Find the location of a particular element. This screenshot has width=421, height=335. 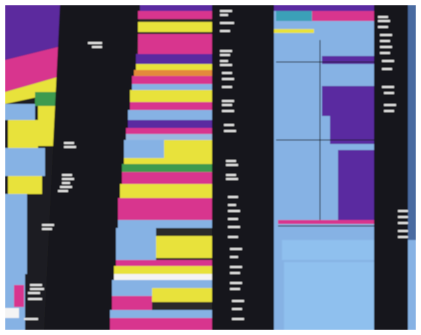

middle-label-marks is located at coordinates (232, 165).